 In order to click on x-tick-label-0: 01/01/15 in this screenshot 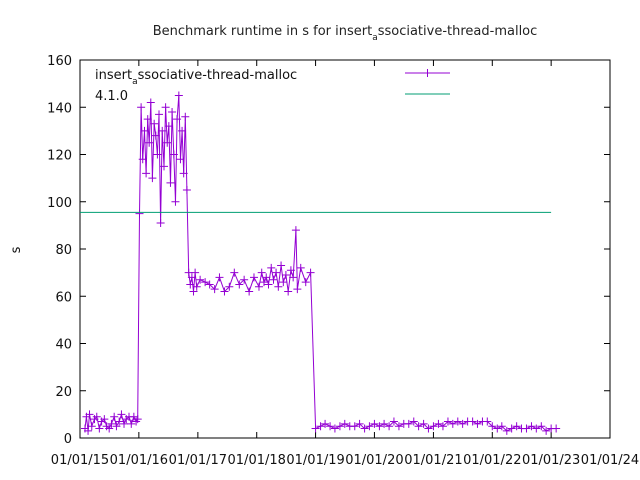, I will do `click(80, 460)`.